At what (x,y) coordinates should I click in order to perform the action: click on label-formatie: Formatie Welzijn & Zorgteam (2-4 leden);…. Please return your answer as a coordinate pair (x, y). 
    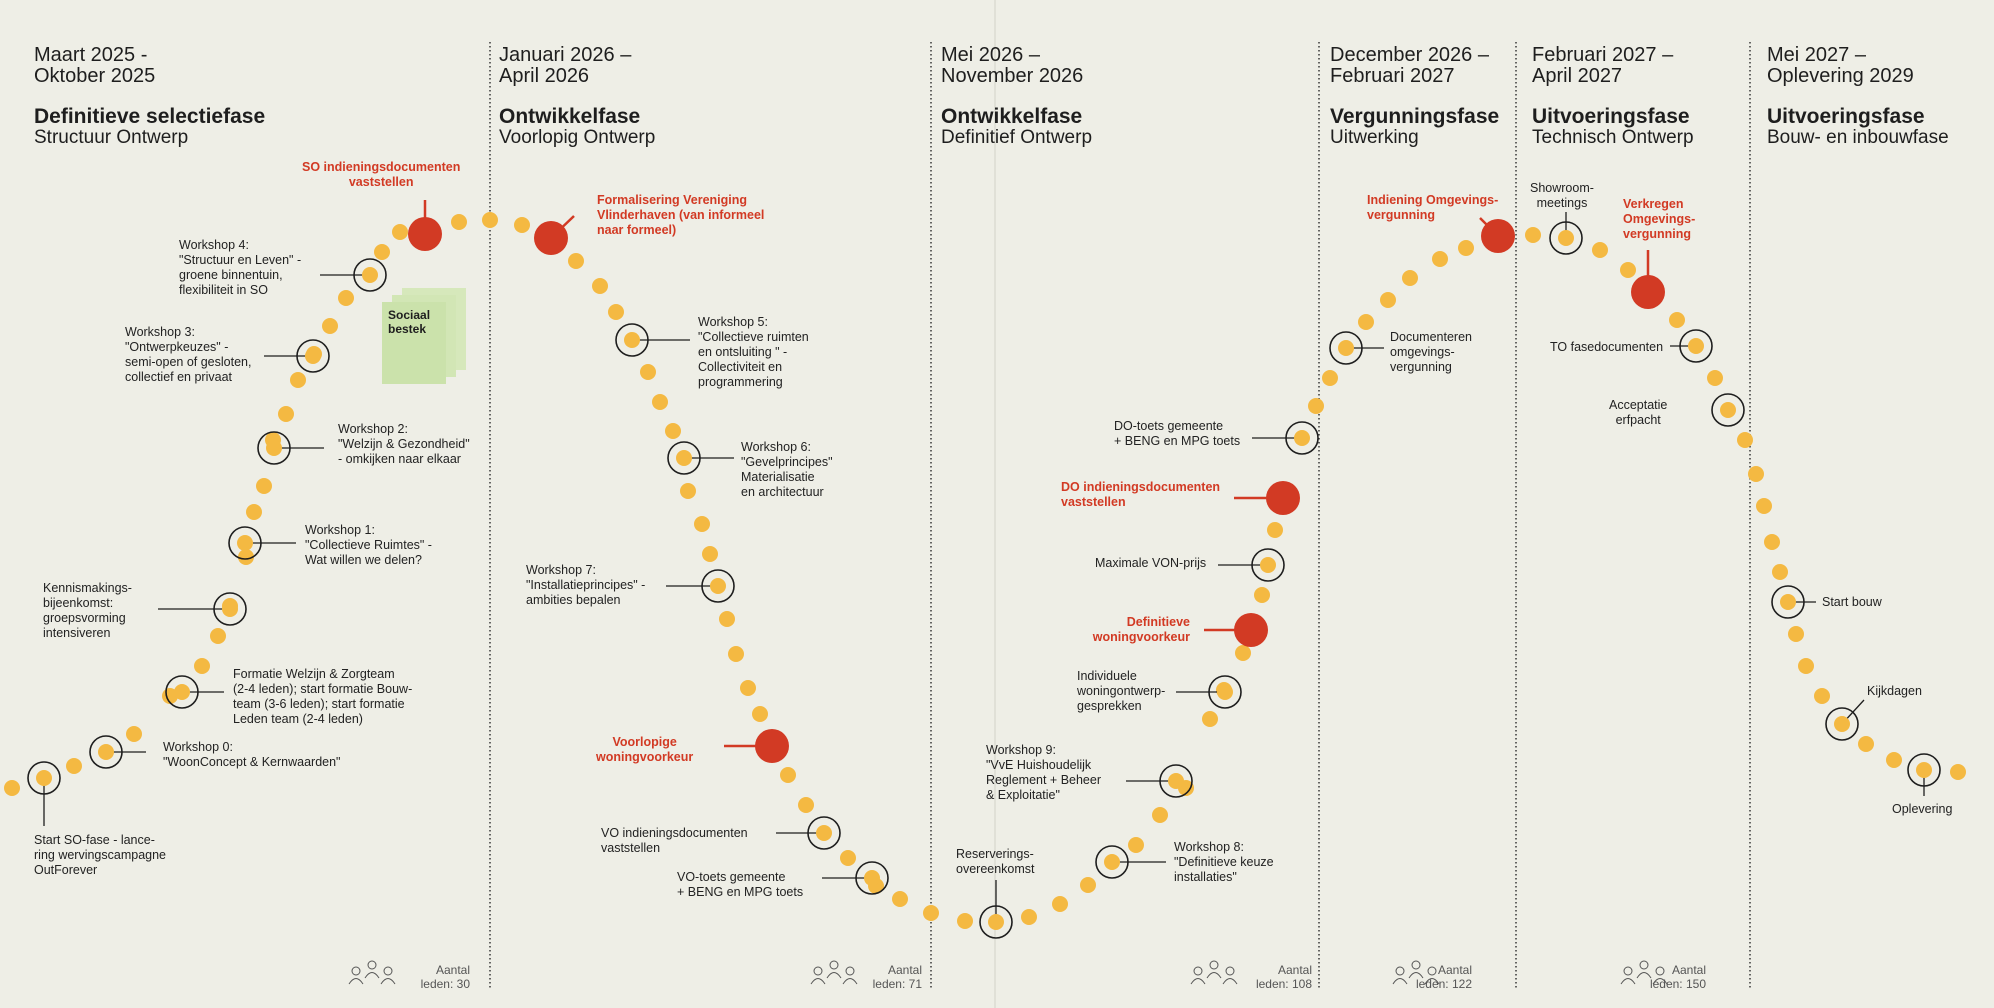
    Looking at the image, I should click on (323, 696).